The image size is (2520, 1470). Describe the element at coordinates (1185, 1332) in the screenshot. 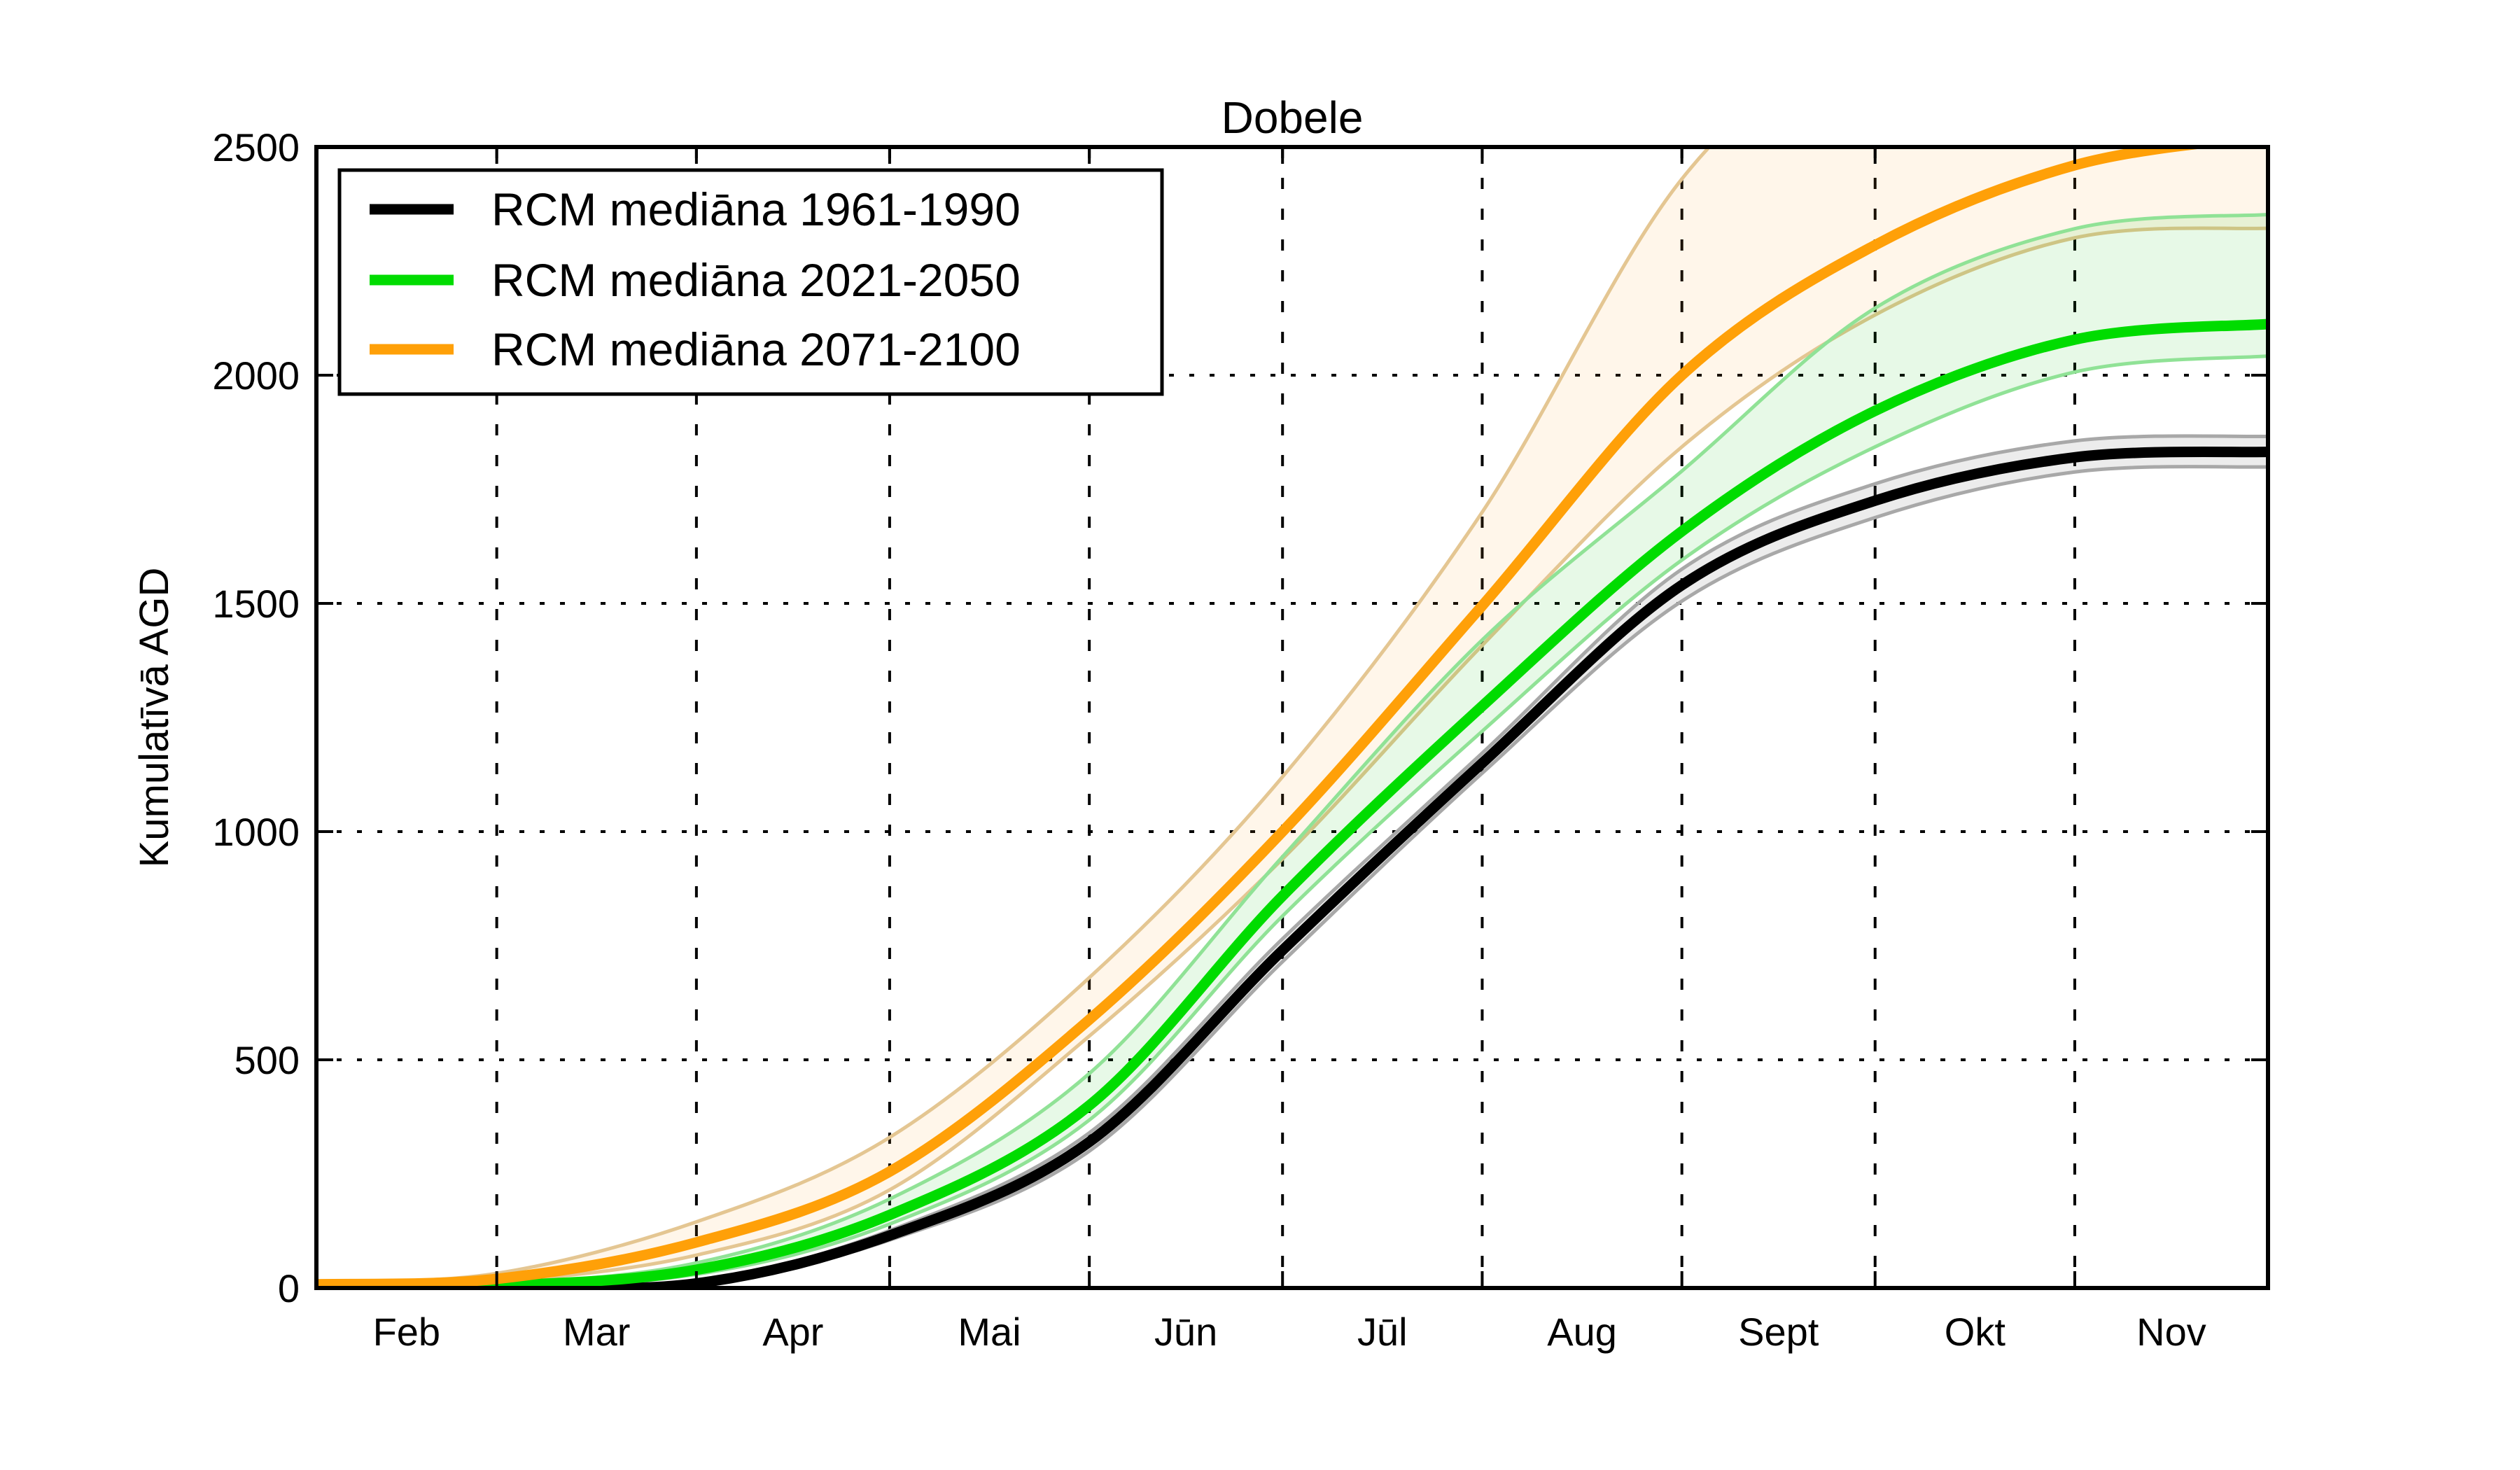

I see `x-tick-label-Jūn: Jūn` at that location.